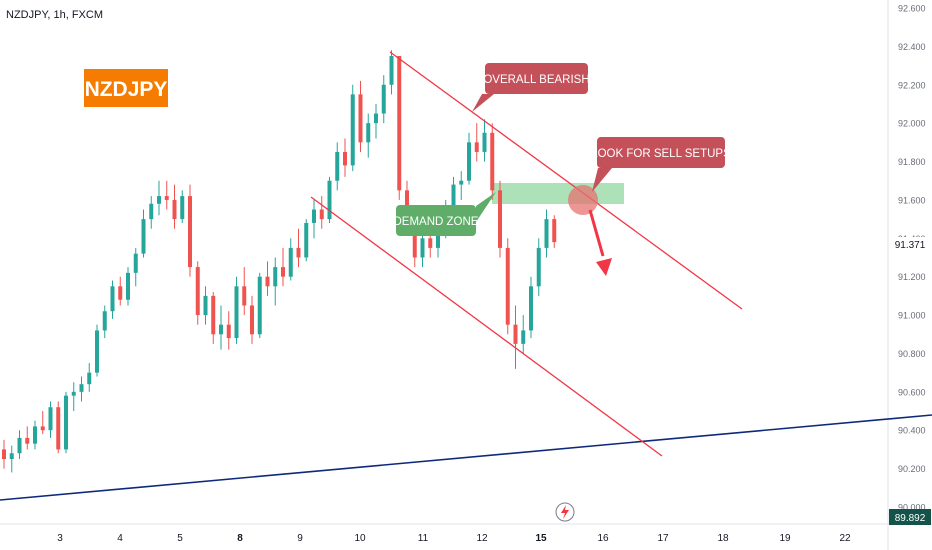 This screenshot has width=932, height=550. What do you see at coordinates (583, 200) in the screenshot?
I see `sell-area-circle` at bounding box center [583, 200].